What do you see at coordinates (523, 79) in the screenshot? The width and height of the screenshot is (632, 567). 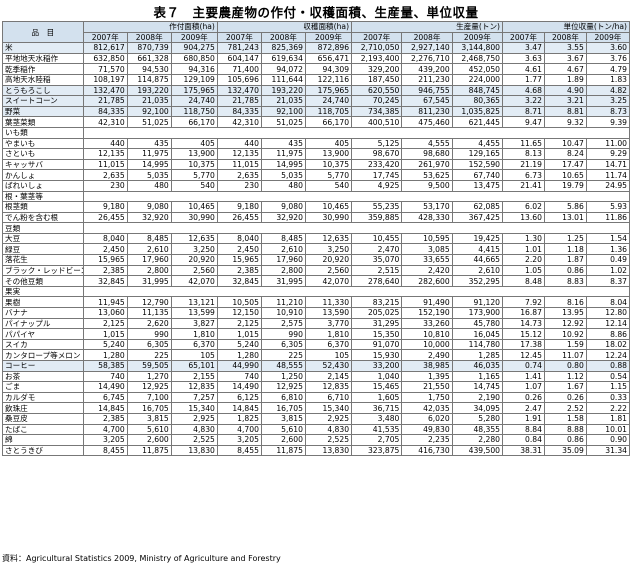 I see `value-cell: 1.77` at bounding box center [523, 79].